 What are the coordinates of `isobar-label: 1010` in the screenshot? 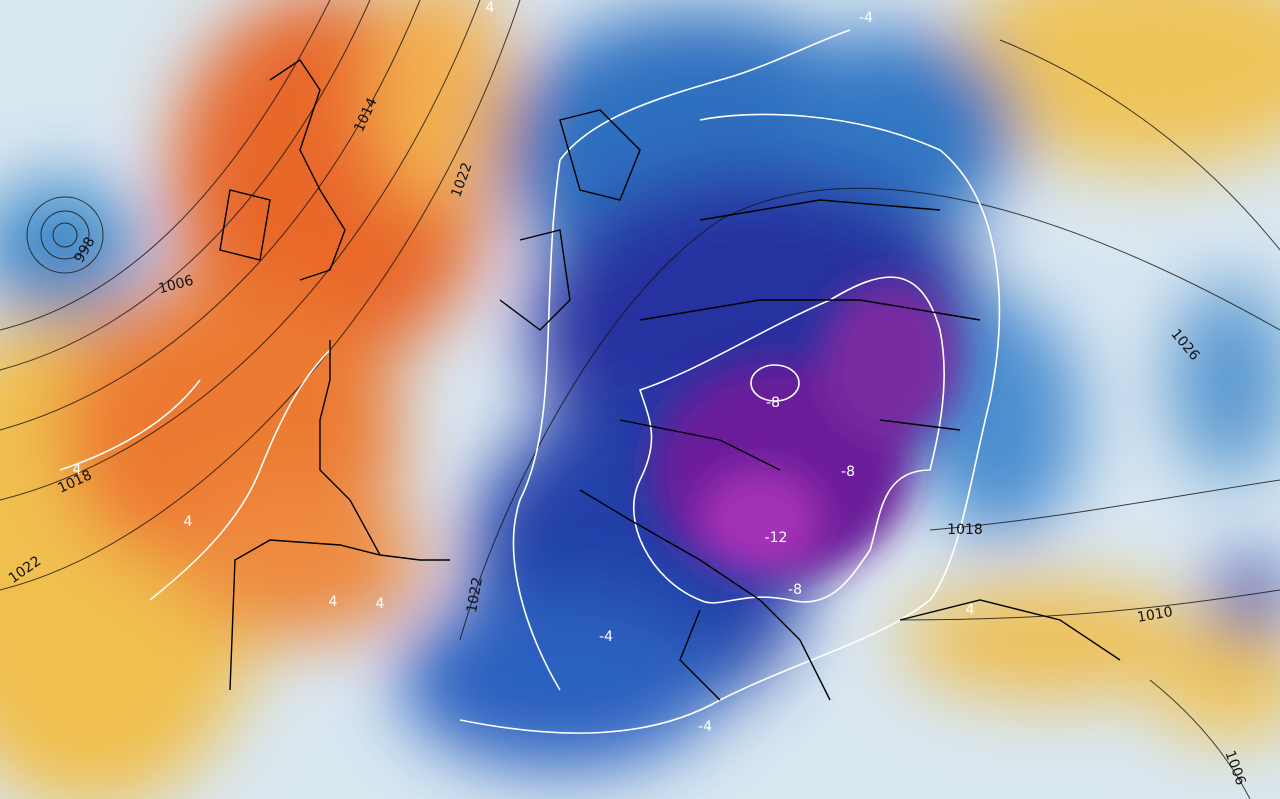 It's located at (1155, 615).